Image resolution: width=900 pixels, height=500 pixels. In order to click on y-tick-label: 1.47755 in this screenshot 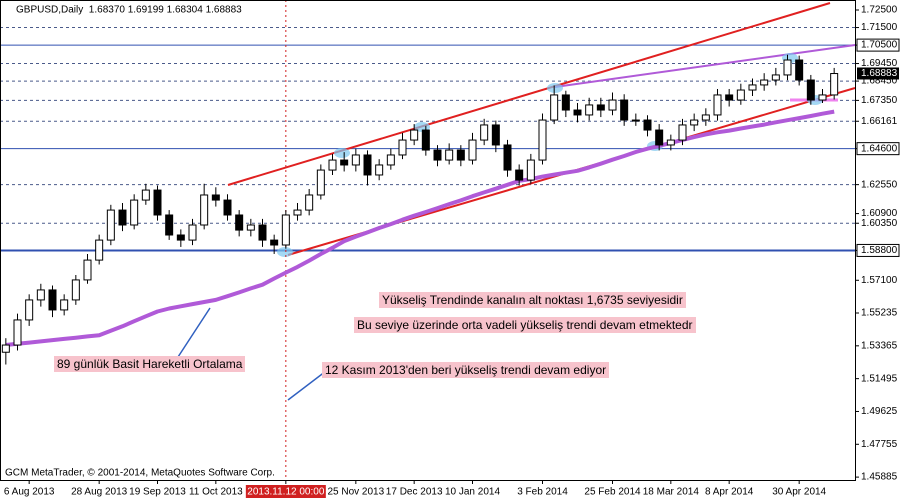, I will do `click(879, 444)`.